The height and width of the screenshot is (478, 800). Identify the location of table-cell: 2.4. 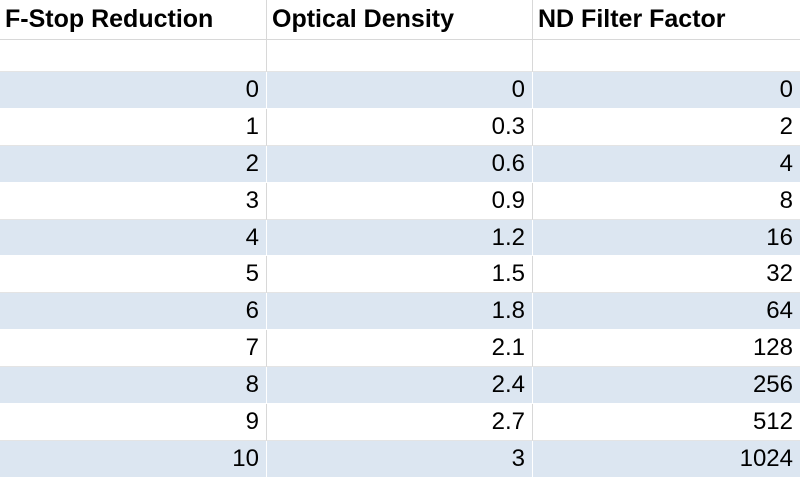
(400, 386).